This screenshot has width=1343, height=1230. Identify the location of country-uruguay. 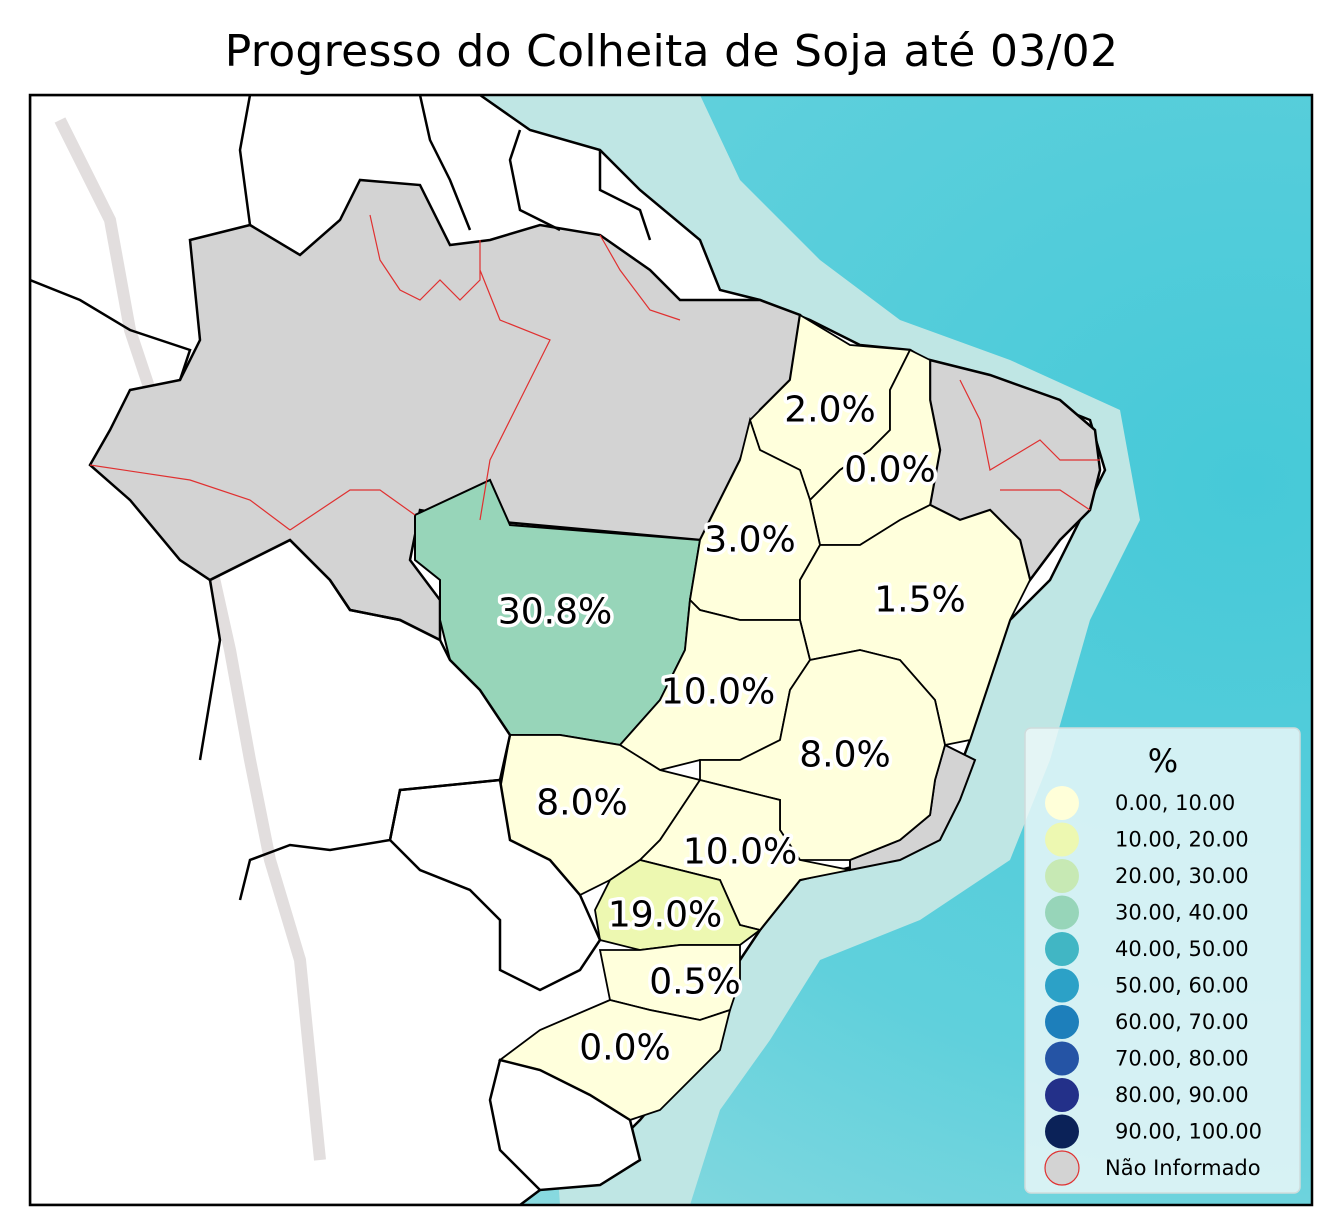
(565, 1125).